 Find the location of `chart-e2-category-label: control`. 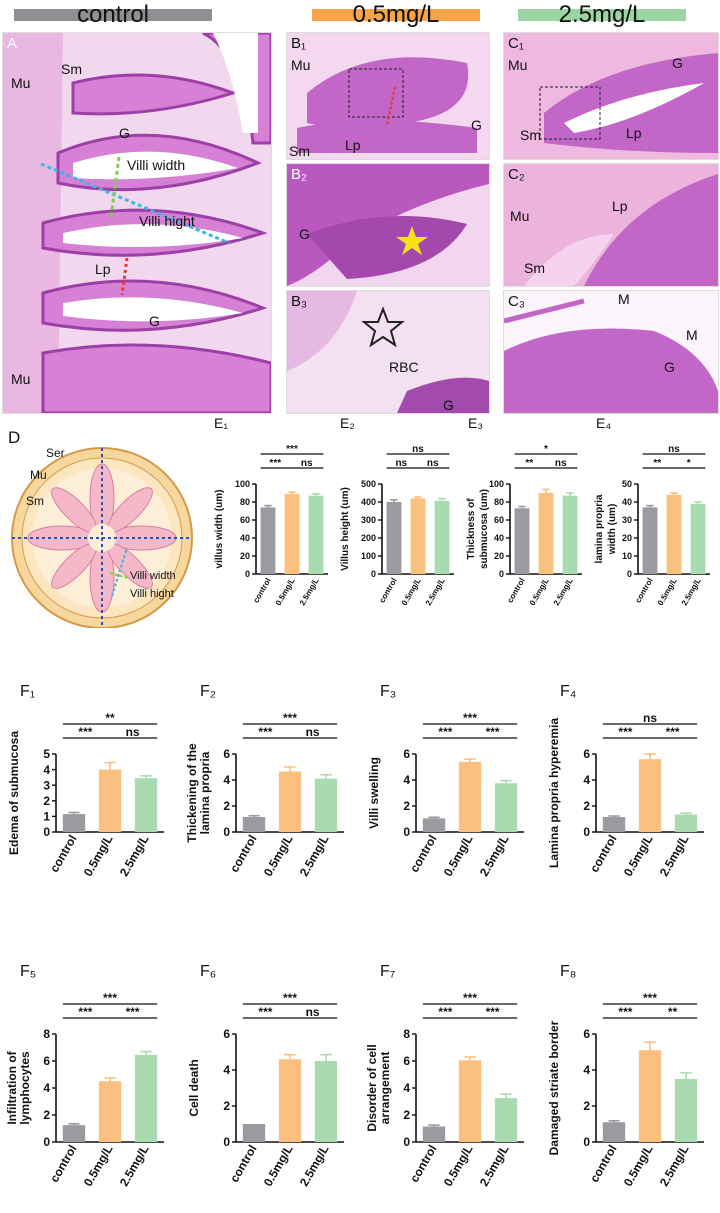

chart-e2-category-label: control is located at coordinates (387, 591).